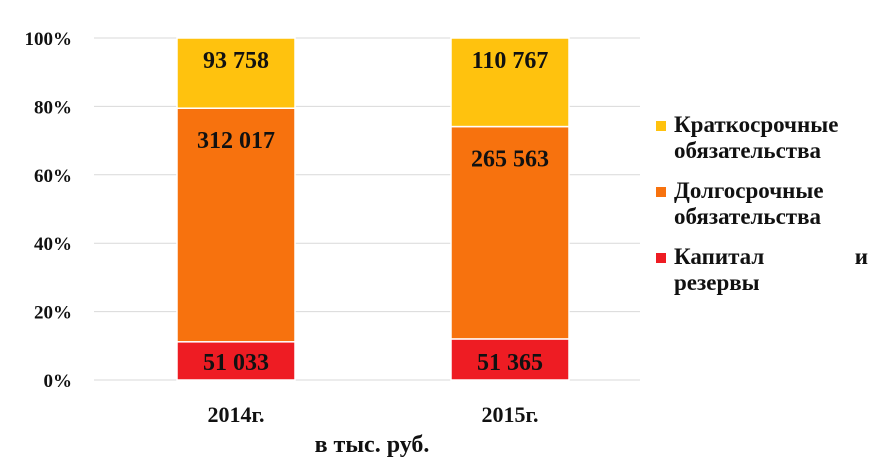 Image resolution: width=876 pixels, height=464 pixels. Describe the element at coordinates (53, 313) in the screenshot. I see `y-tick-label: 20%` at that location.